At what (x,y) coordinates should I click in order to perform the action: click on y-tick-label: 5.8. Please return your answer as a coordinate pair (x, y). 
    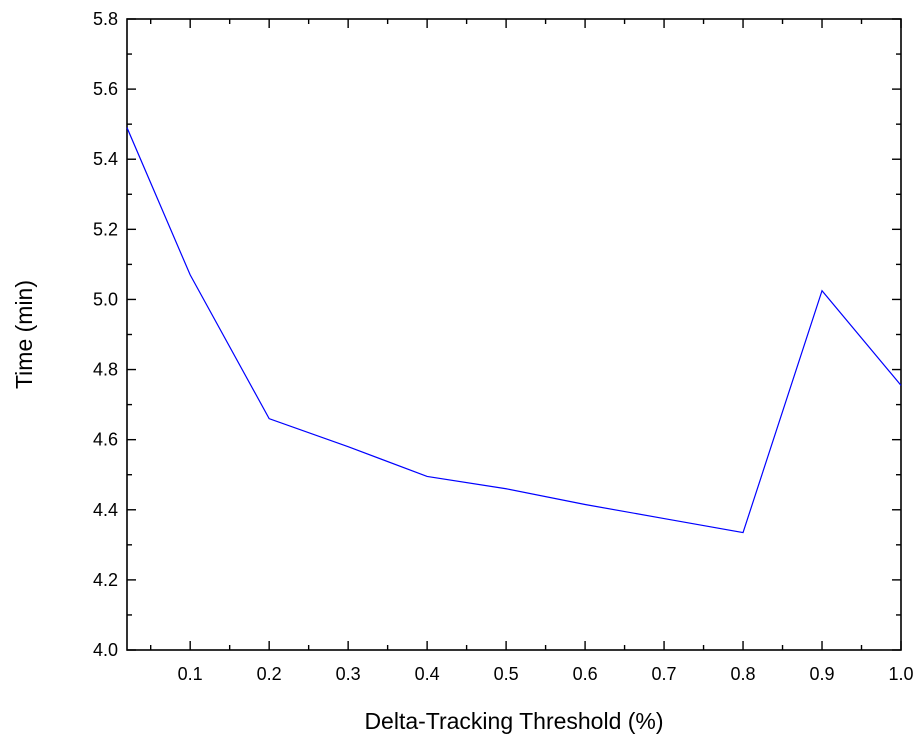
    Looking at the image, I should click on (105, 19).